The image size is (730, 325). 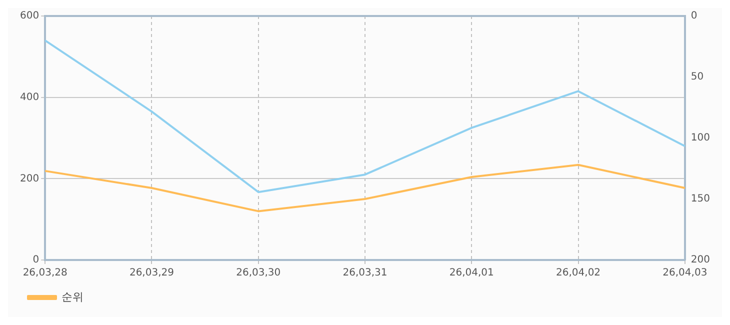 I want to click on x-tick-label: 26,04,03, so click(x=685, y=273).